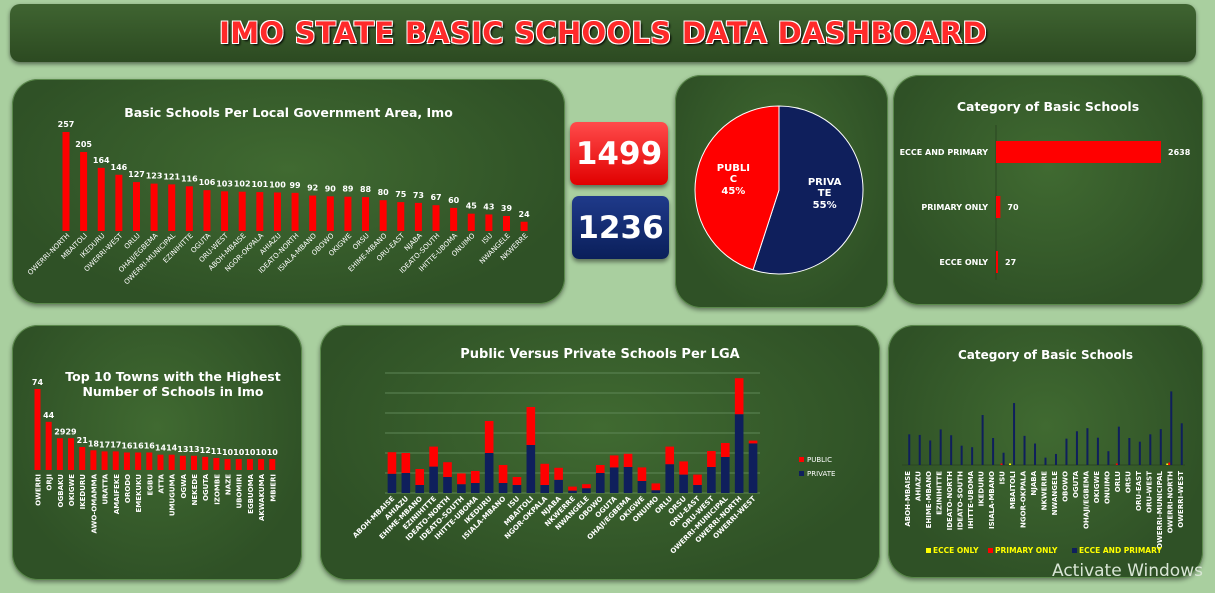  Describe the element at coordinates (990, 550) in the screenshot. I see `legend-swatch` at that location.